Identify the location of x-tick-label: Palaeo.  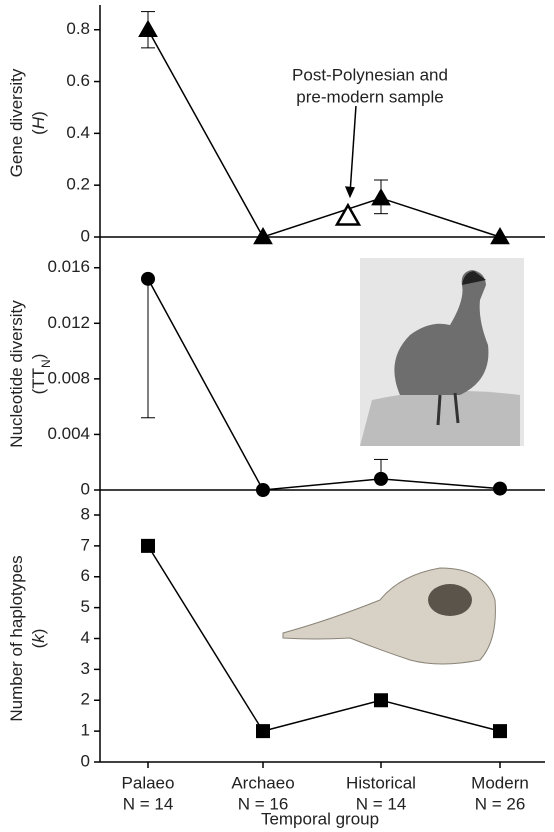
(148, 782).